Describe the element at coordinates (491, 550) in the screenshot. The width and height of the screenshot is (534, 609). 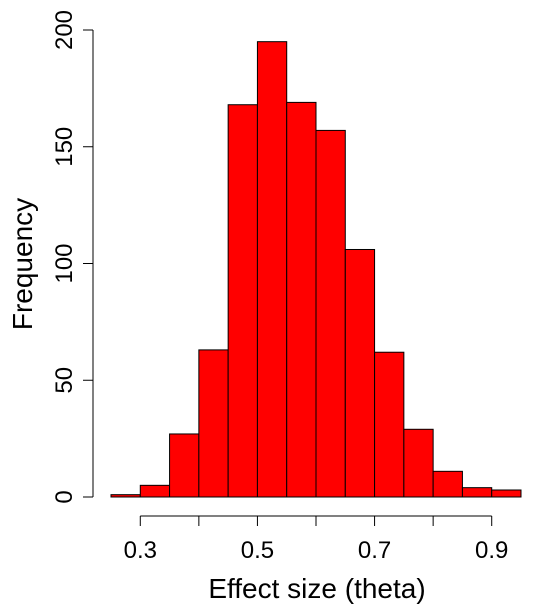
I see `x-tick-label: 0.9` at that location.